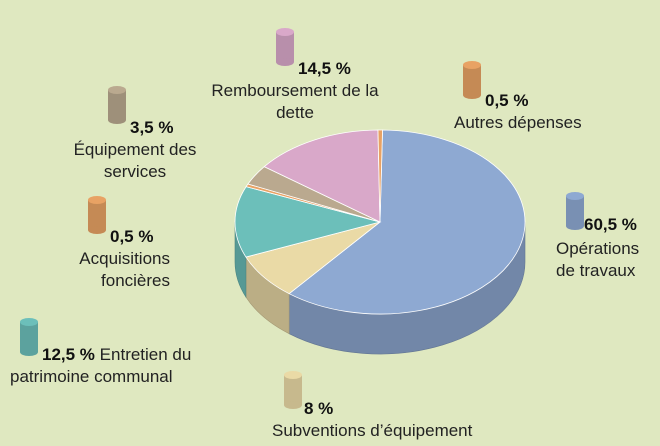 The image size is (660, 446). I want to click on value-block: 8 %, so click(318, 409).